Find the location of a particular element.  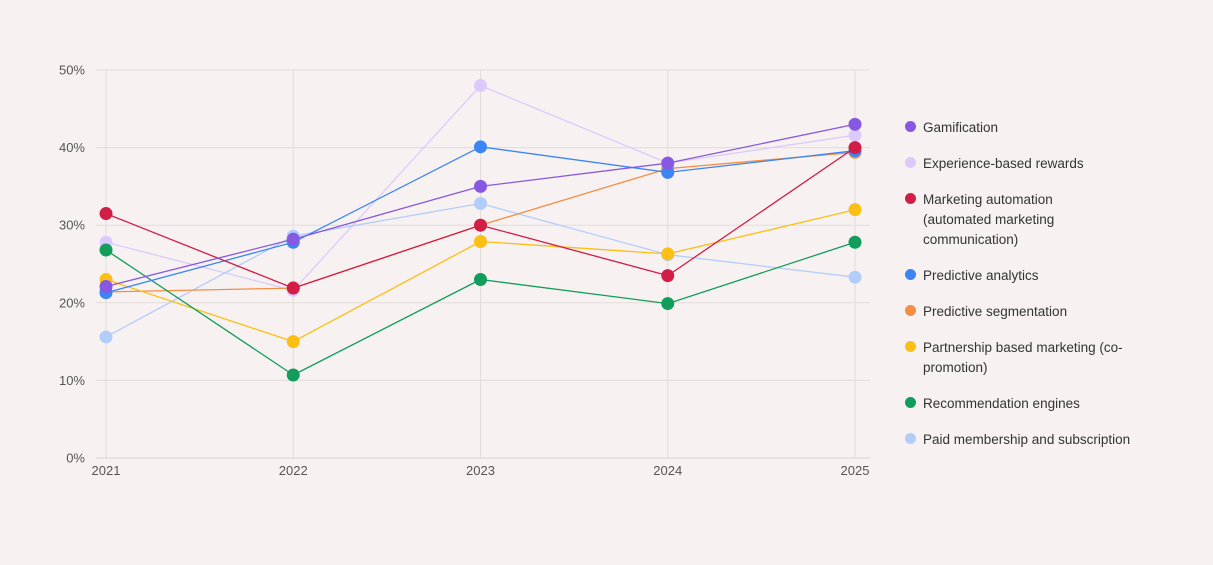

y-tick-label: 50% is located at coordinates (72, 70).